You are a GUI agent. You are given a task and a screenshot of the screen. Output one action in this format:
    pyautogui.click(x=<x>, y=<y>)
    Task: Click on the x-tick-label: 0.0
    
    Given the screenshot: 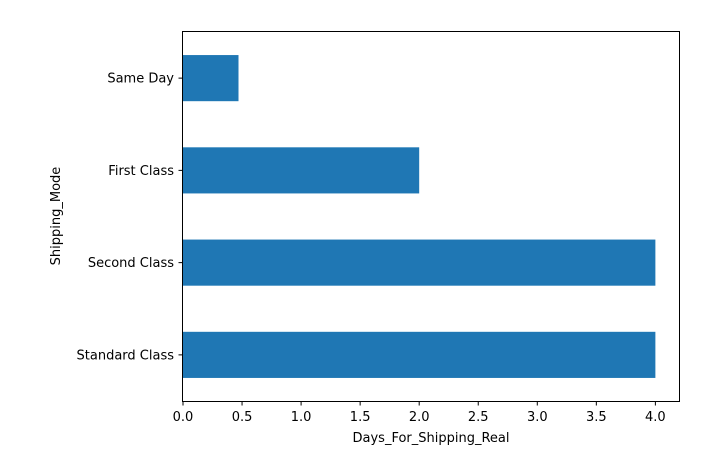 What is the action you would take?
    pyautogui.click(x=183, y=417)
    